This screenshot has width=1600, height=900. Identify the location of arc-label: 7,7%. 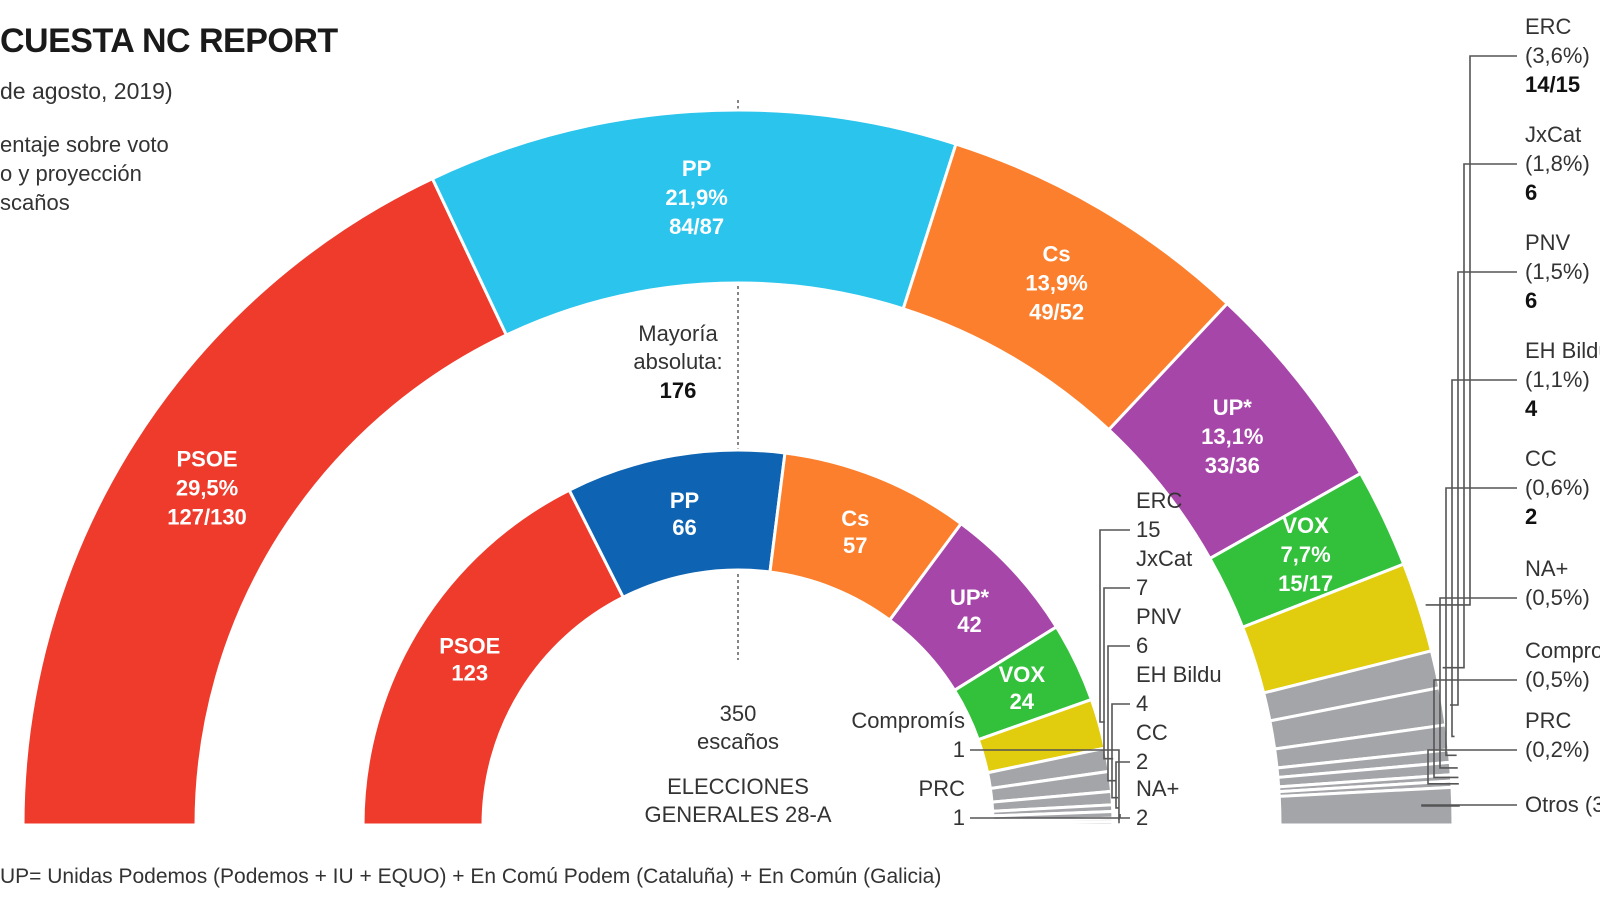
(1306, 554).